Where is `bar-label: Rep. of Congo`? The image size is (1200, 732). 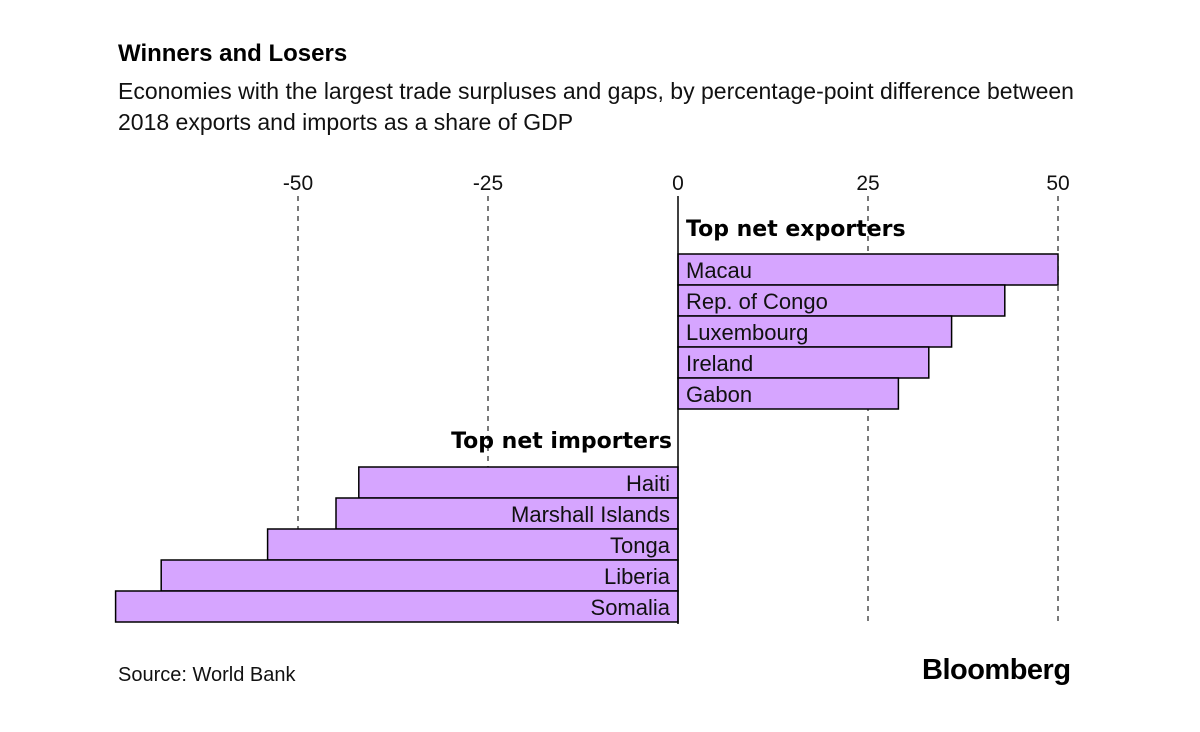 bar-label: Rep. of Congo is located at coordinates (757, 301).